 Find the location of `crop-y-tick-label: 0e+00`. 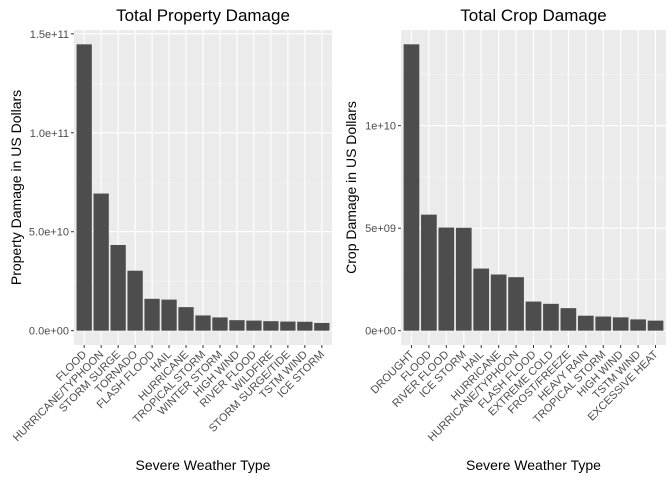

crop-y-tick-label: 0e+00 is located at coordinates (380, 332).